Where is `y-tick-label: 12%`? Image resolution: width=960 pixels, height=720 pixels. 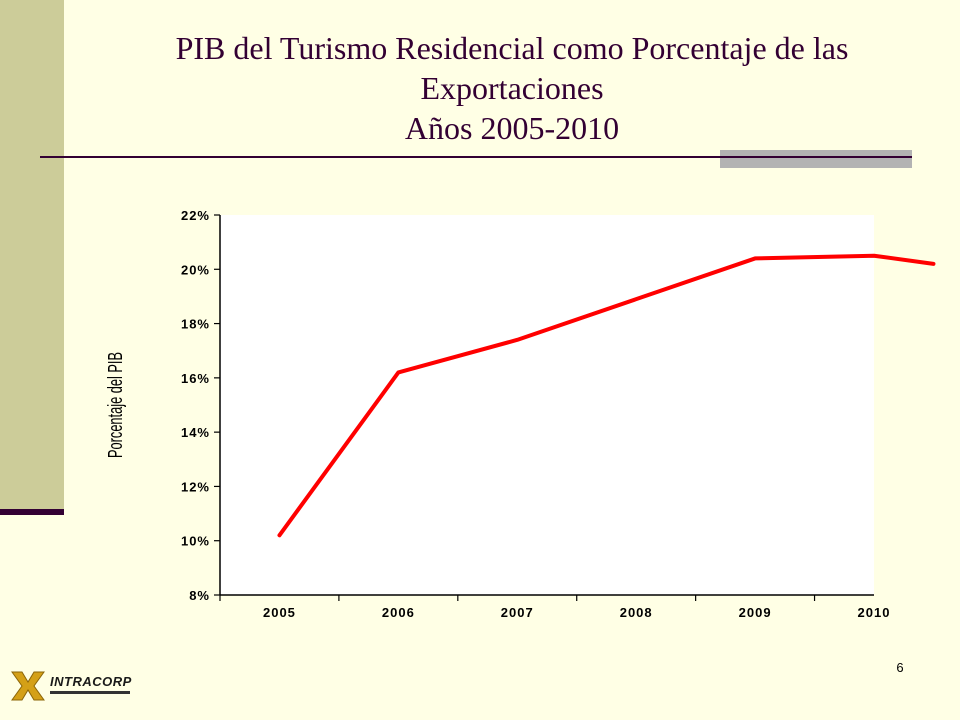 y-tick-label: 12% is located at coordinates (195, 486).